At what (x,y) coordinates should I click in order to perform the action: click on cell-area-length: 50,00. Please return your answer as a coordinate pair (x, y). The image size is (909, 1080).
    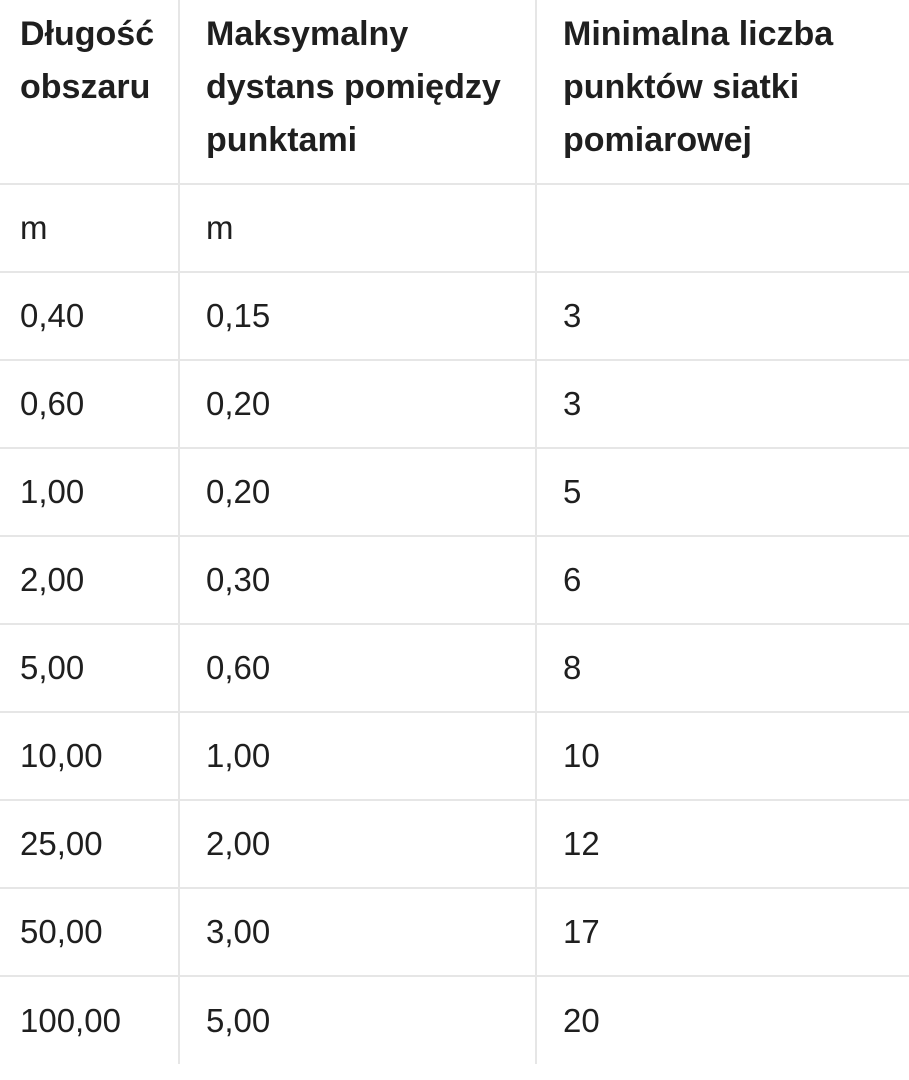
    Looking at the image, I should click on (90, 932).